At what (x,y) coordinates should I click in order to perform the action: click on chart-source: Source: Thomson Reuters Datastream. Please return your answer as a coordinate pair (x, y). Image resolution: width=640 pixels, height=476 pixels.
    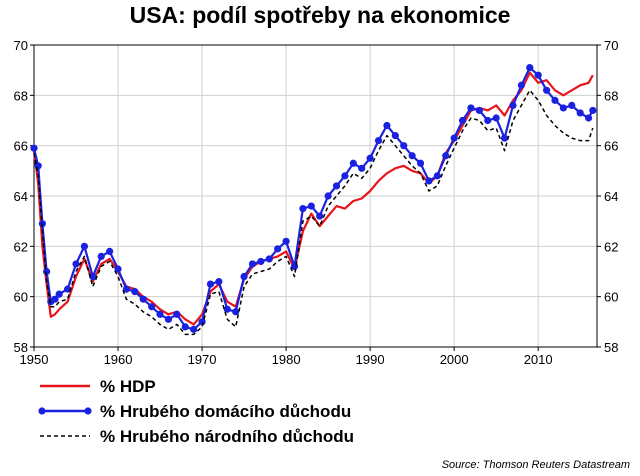
    Looking at the image, I should click on (536, 465).